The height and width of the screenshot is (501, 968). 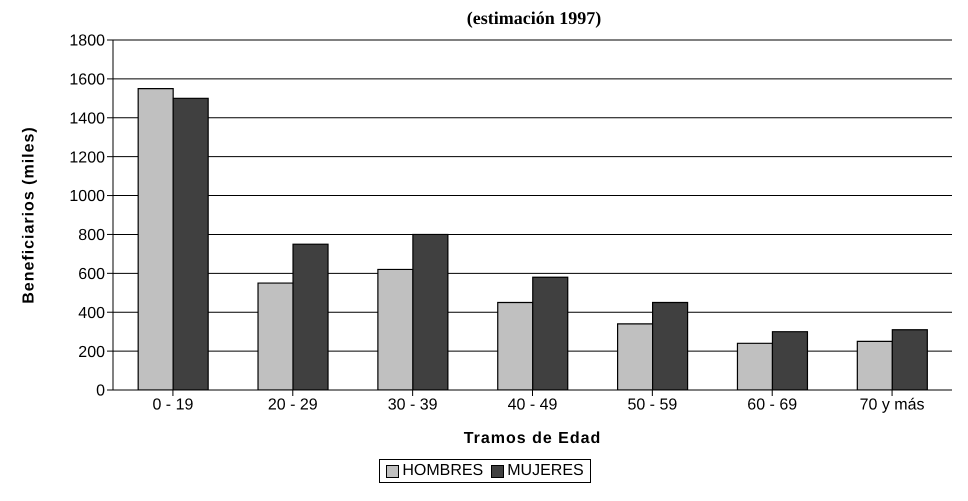 I want to click on y-tick-label: 1800, so click(x=87, y=41).